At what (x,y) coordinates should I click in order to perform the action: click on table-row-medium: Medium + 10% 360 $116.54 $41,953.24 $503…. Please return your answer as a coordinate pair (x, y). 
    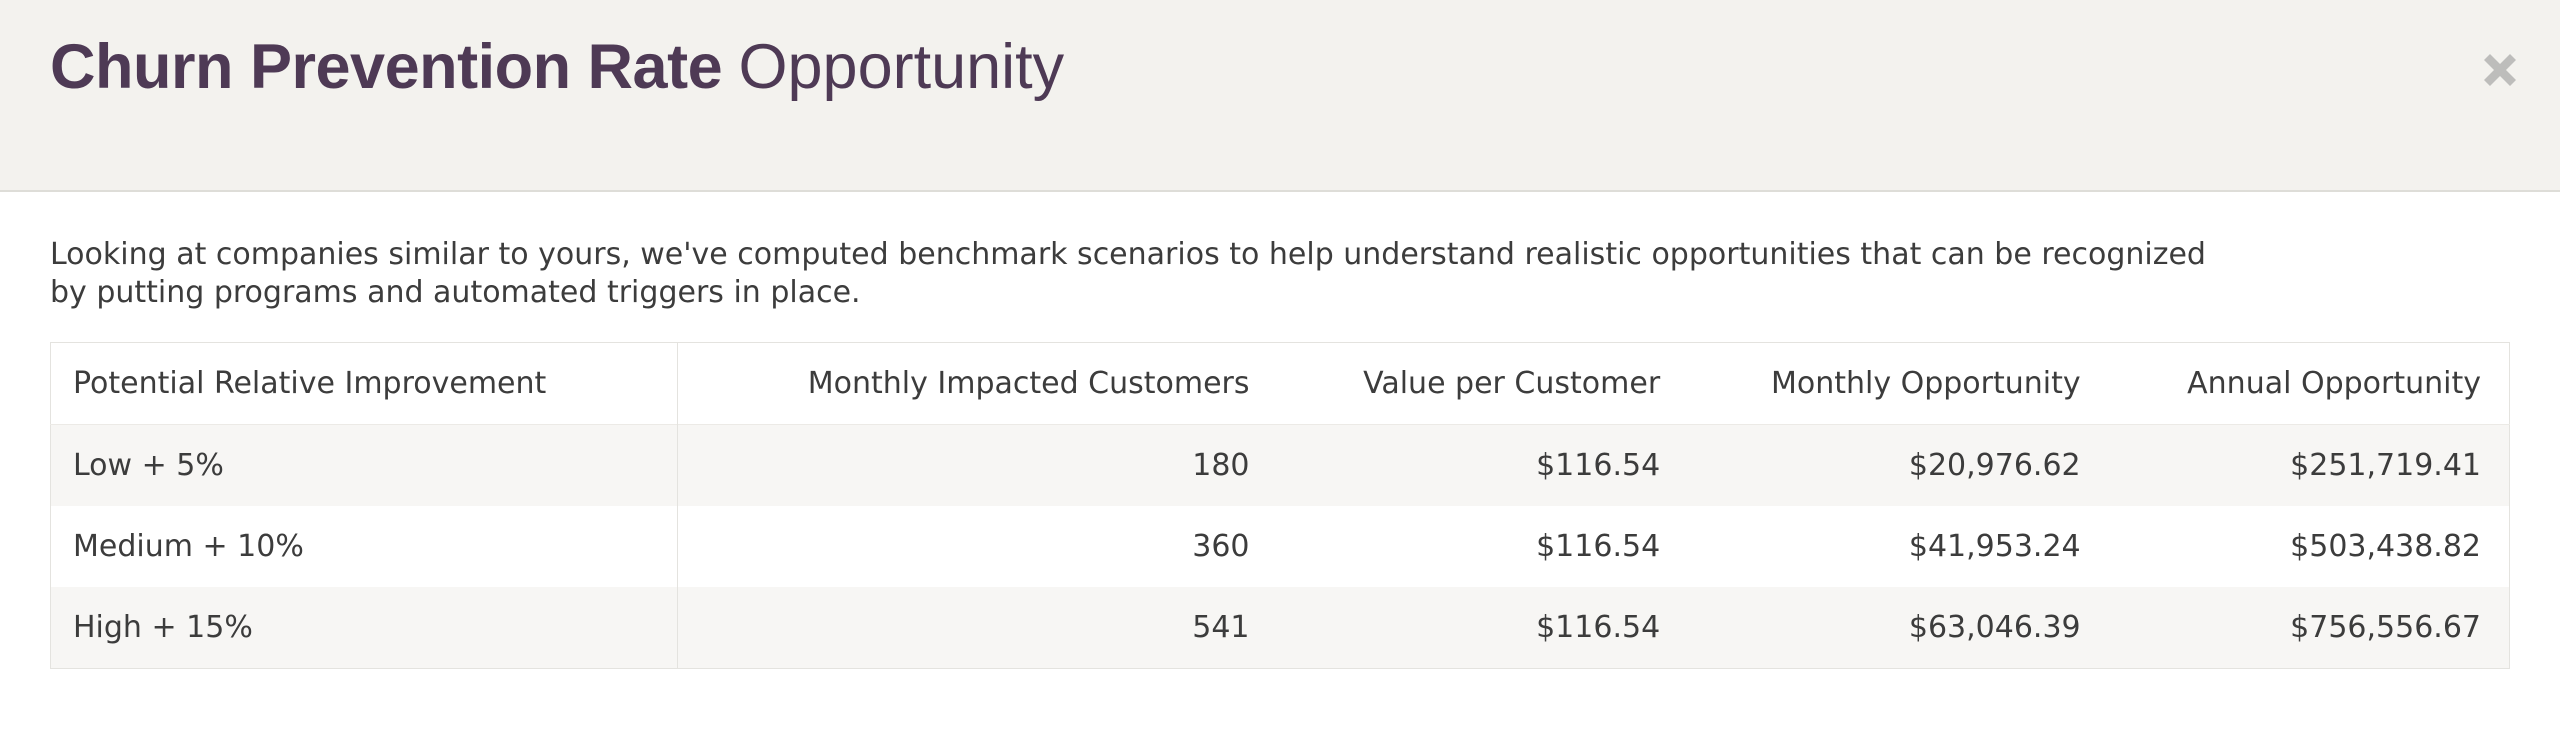
    Looking at the image, I should click on (1280, 546).